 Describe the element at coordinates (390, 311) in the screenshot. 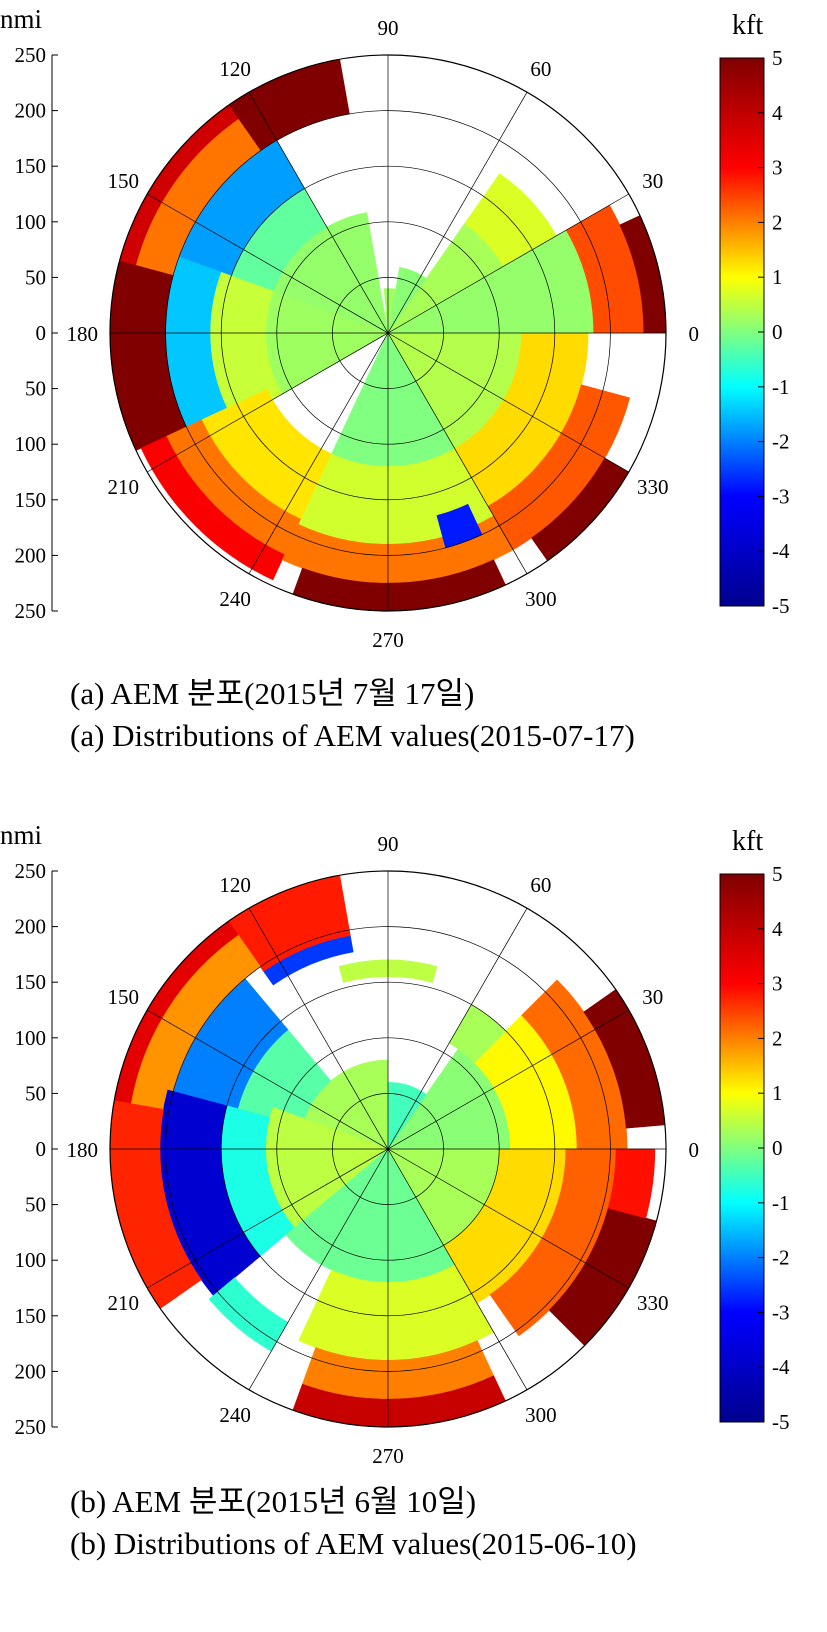

I see `data-sector` at that location.